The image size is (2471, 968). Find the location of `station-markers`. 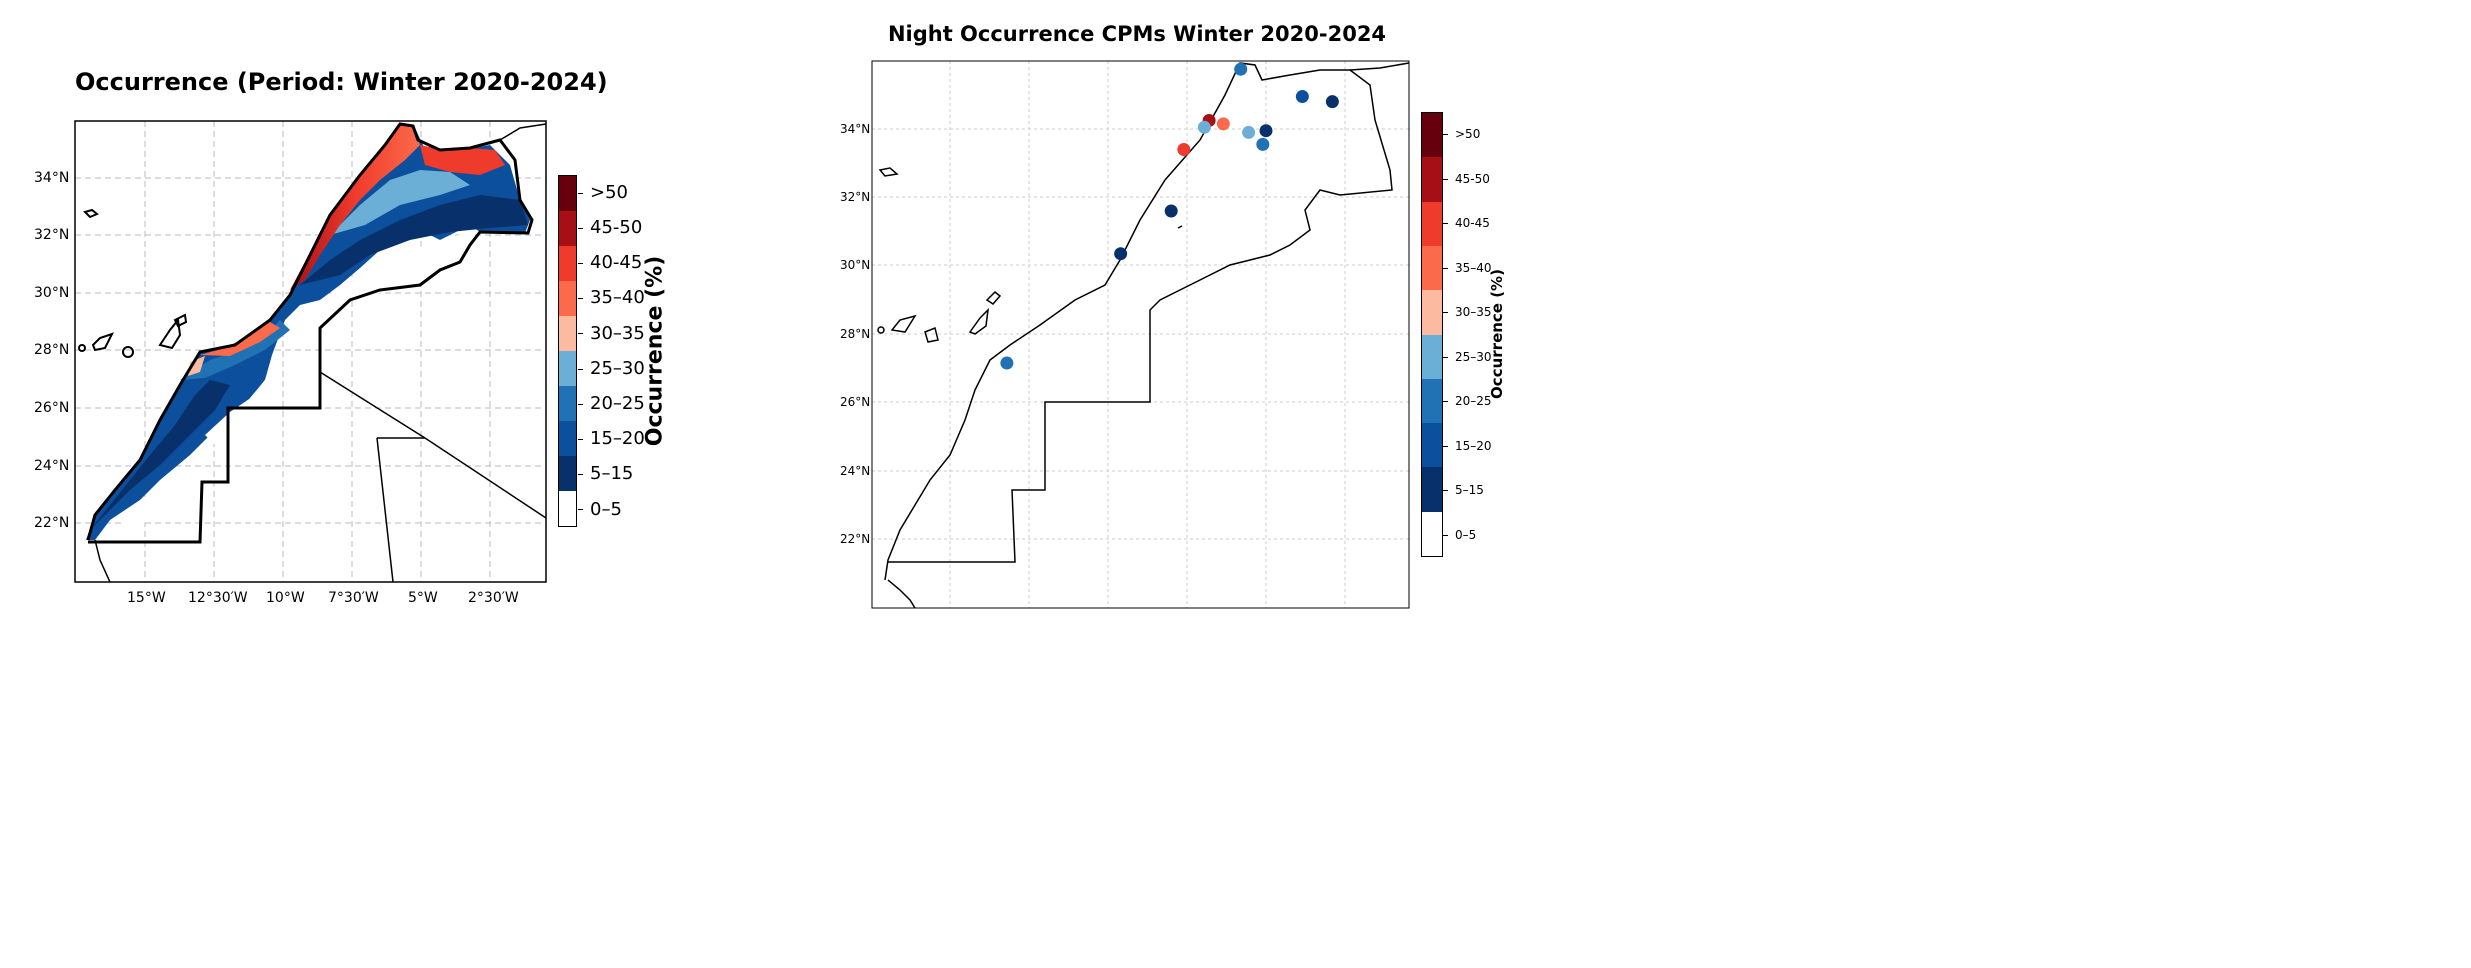

station-markers is located at coordinates (1169, 216).